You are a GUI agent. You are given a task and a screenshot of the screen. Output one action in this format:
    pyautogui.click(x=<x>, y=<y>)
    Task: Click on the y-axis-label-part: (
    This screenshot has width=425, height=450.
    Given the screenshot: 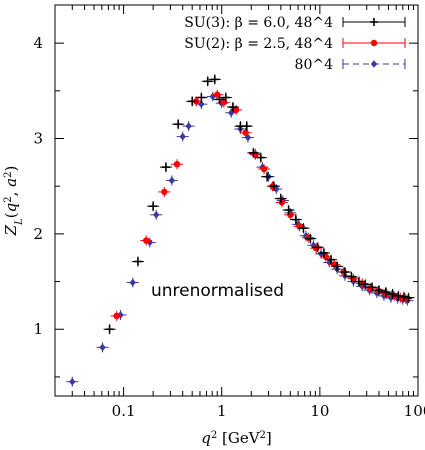 What is the action you would take?
    pyautogui.click(x=11, y=215)
    